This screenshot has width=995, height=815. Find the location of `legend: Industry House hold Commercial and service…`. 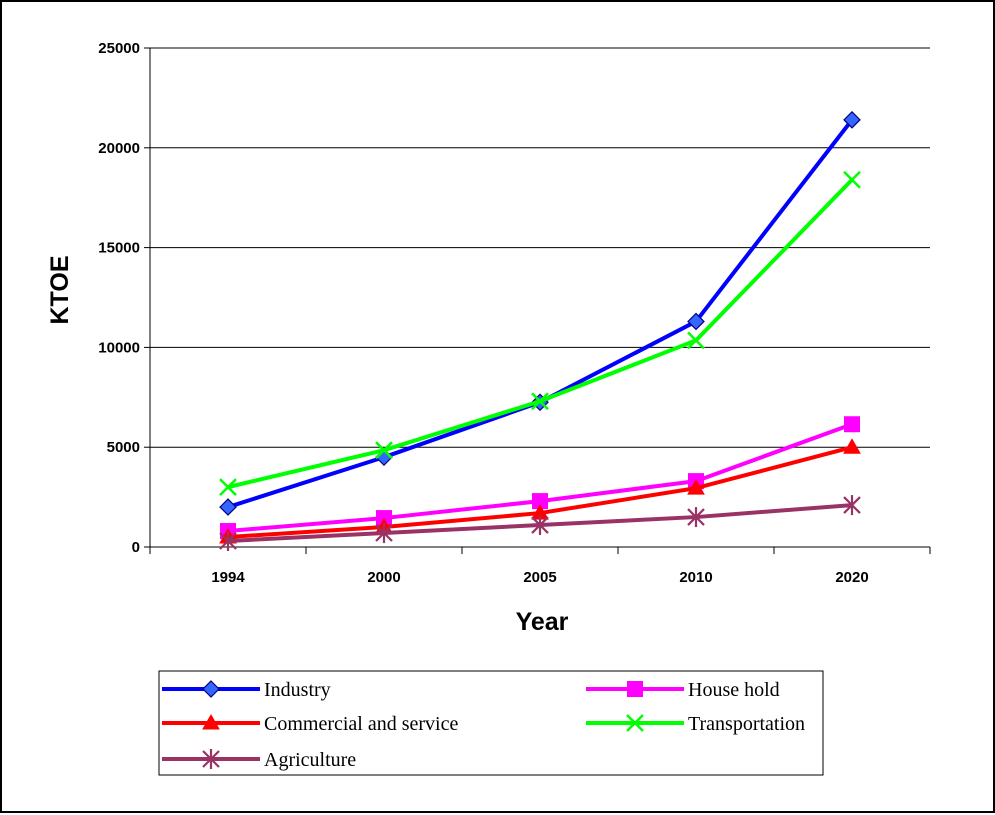

legend: Industry House hold Commercial and service… is located at coordinates (491, 723).